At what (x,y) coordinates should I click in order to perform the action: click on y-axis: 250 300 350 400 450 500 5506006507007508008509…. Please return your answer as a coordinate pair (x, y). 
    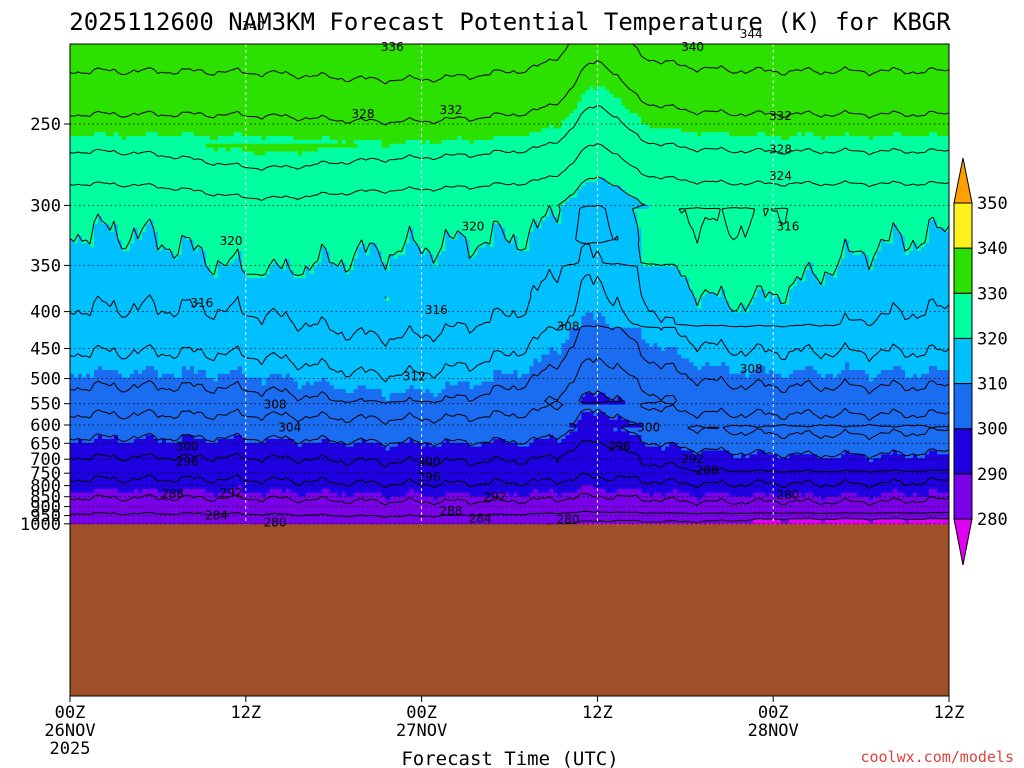
    Looking at the image, I should click on (45, 325).